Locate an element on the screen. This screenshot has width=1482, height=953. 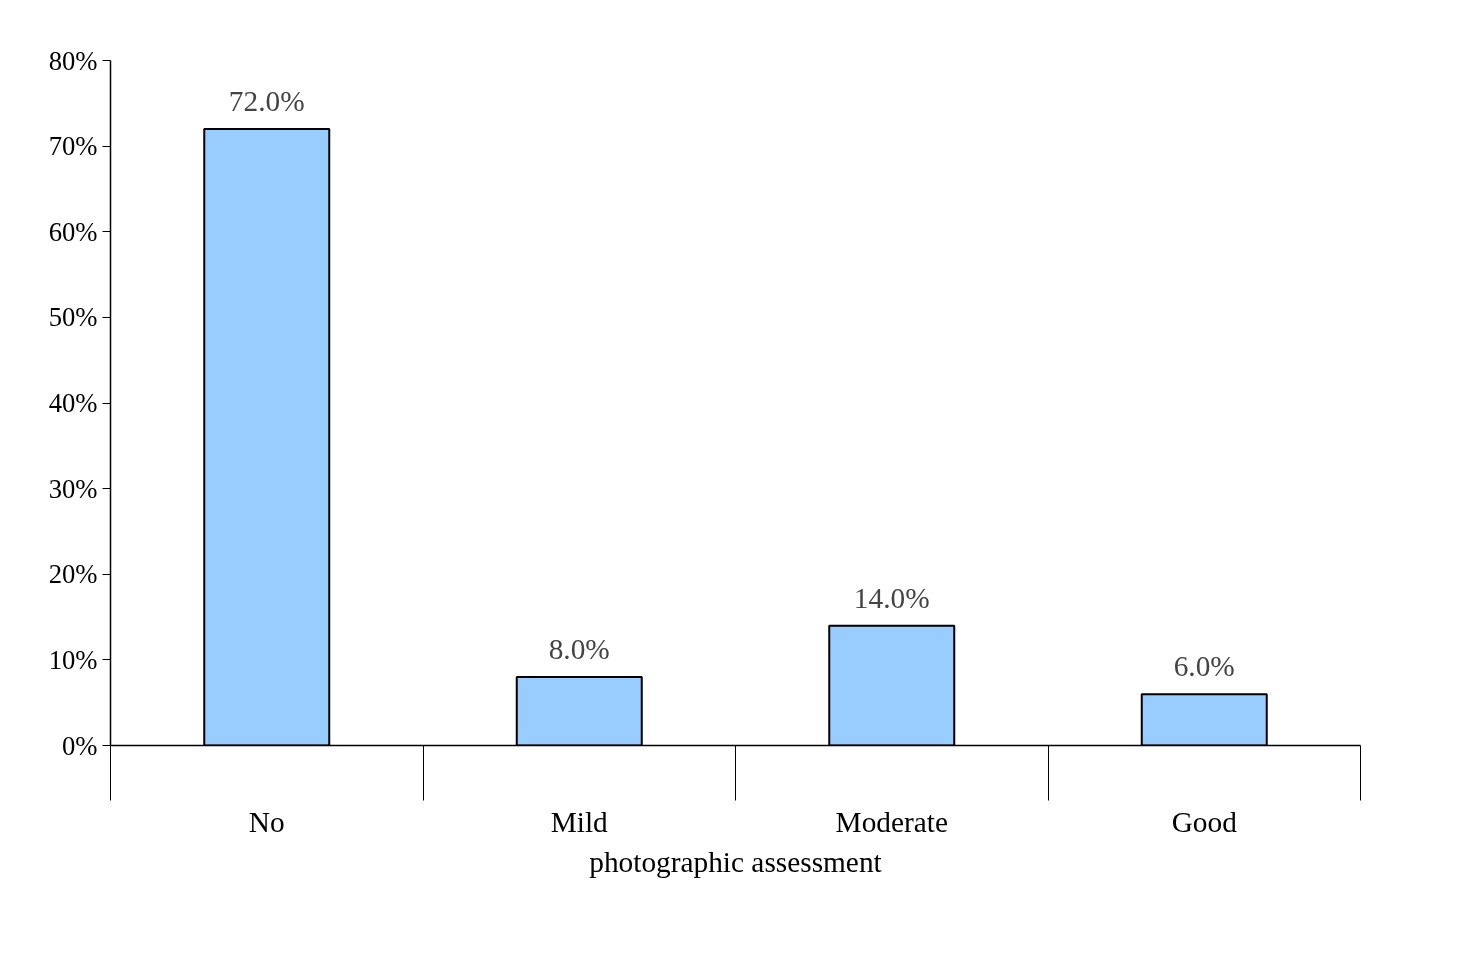
y-tick-label: 80% is located at coordinates (73, 60).